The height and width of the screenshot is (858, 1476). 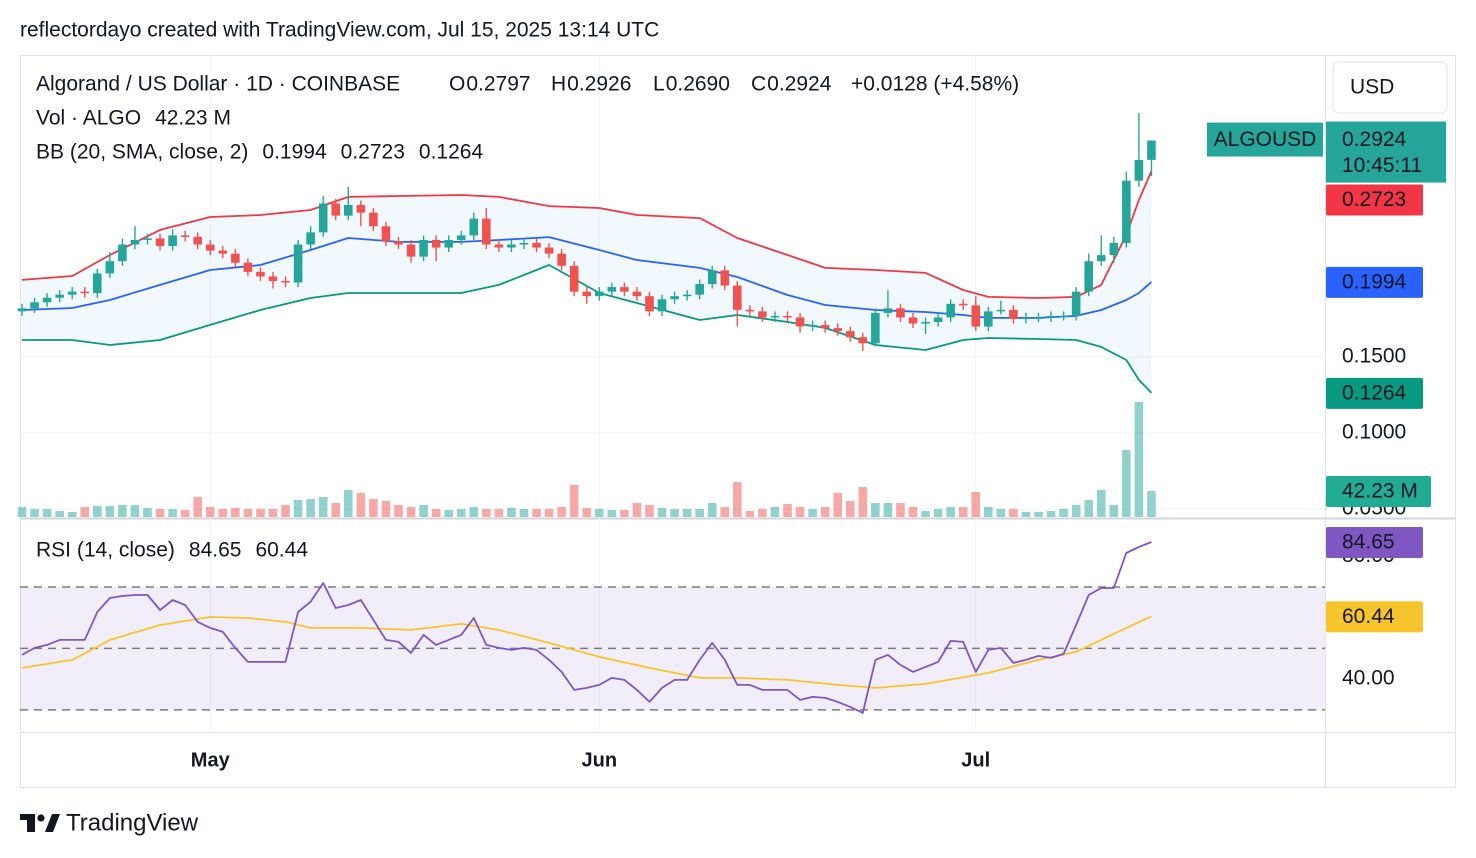 I want to click on volume-title: Vol · ALGO, so click(x=88, y=118).